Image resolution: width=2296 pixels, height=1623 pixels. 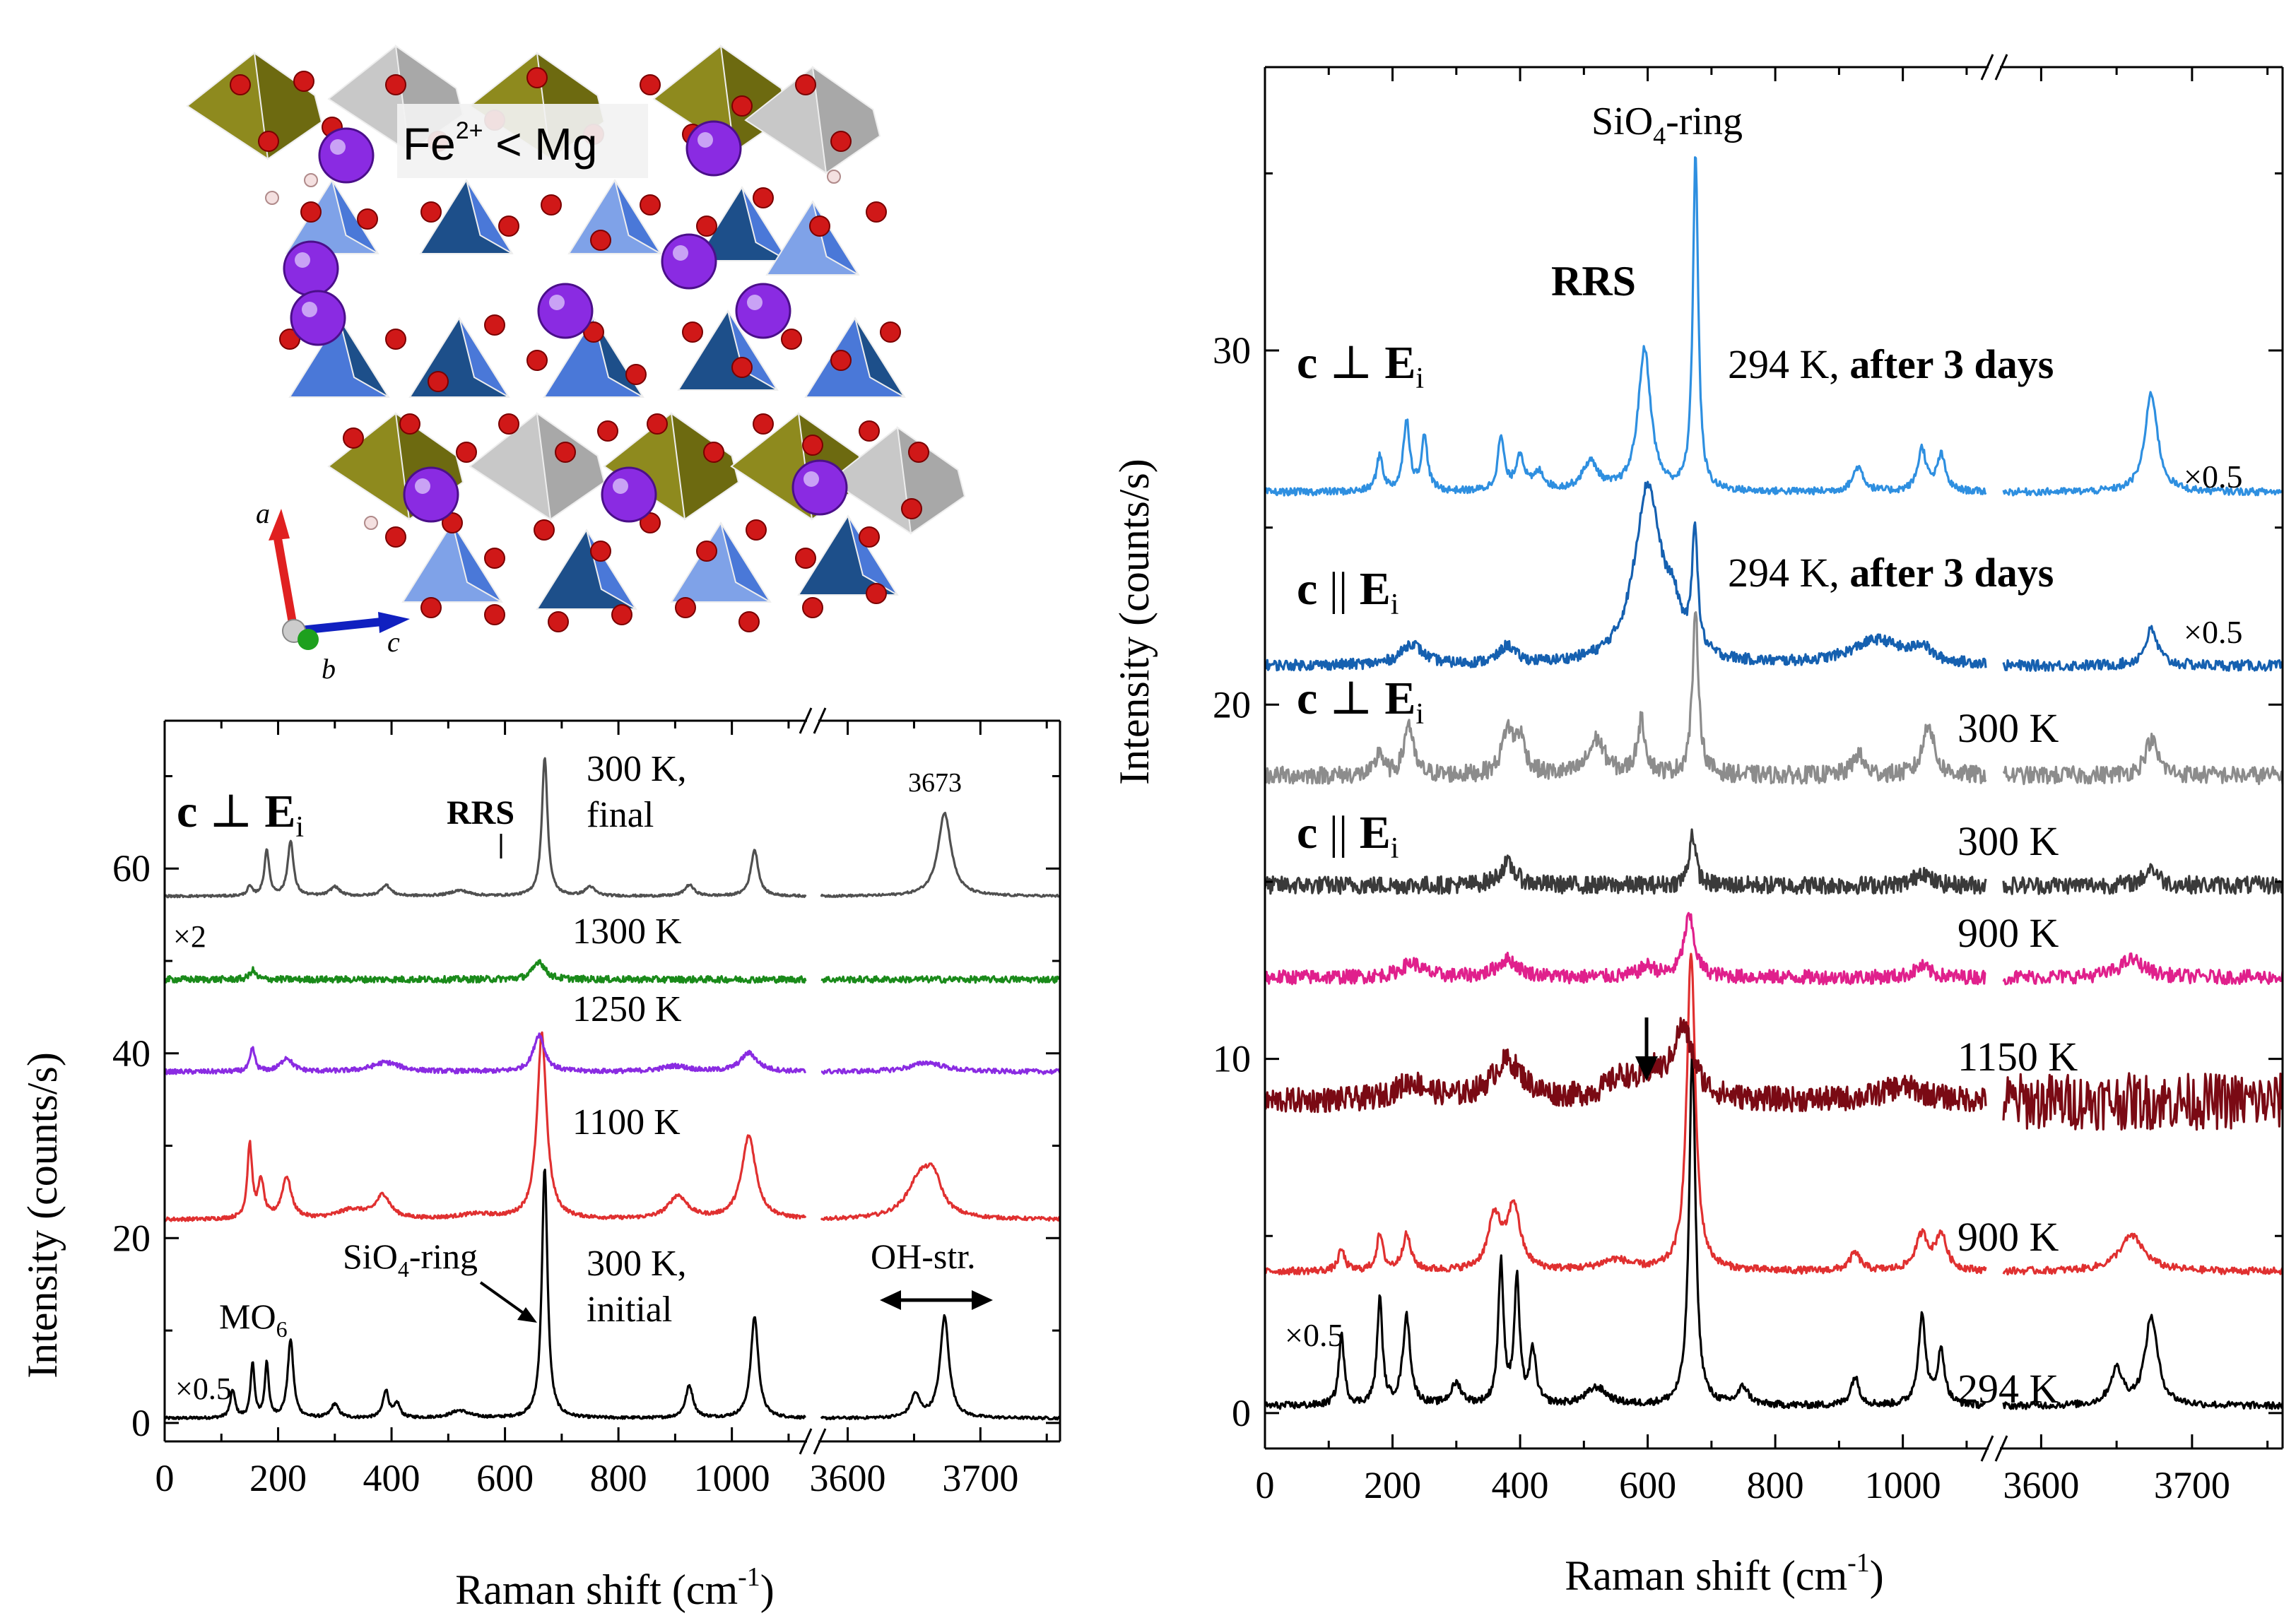 I want to click on right-after3-label-2: 294 K, after 3 days, so click(x=1891, y=573).